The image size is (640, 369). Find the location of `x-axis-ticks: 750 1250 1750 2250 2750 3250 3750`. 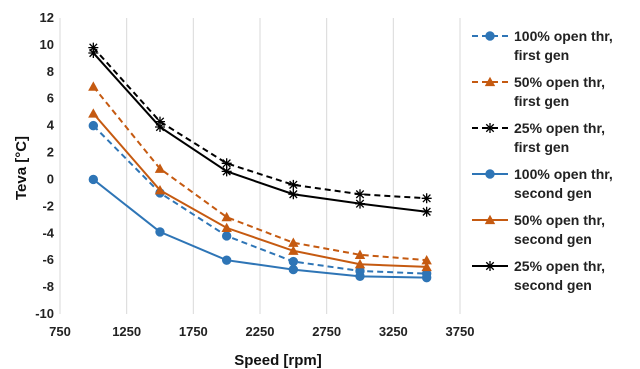

x-axis-ticks: 750 1250 1750 2250 2750 3250 3750 is located at coordinates (261, 331).